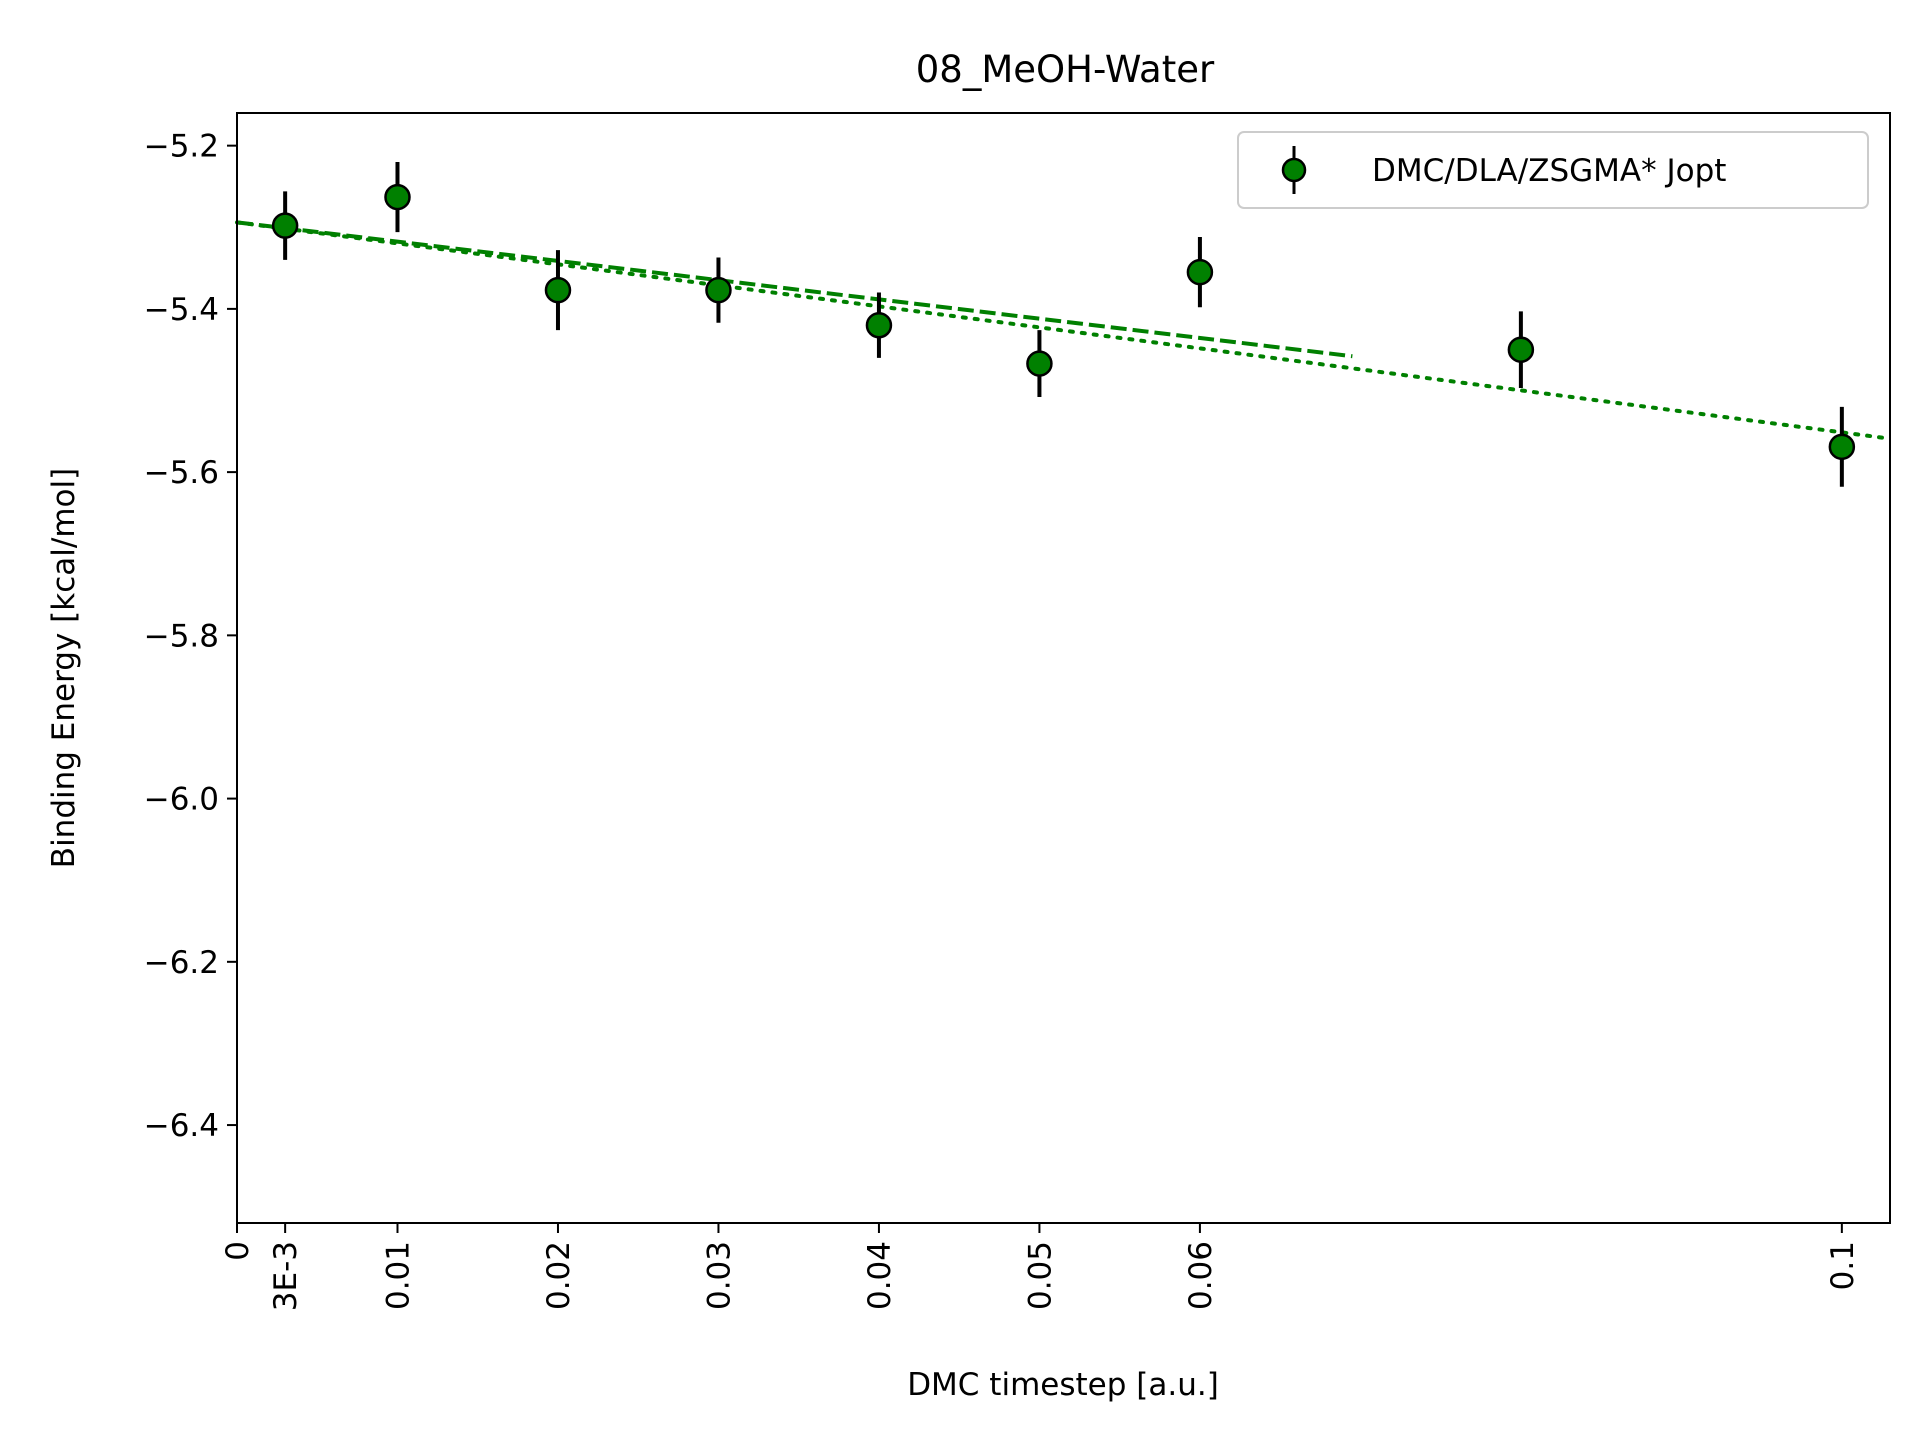 Image resolution: width=1920 pixels, height=1440 pixels. I want to click on x-tick-label: 0.03, so click(719, 1275).